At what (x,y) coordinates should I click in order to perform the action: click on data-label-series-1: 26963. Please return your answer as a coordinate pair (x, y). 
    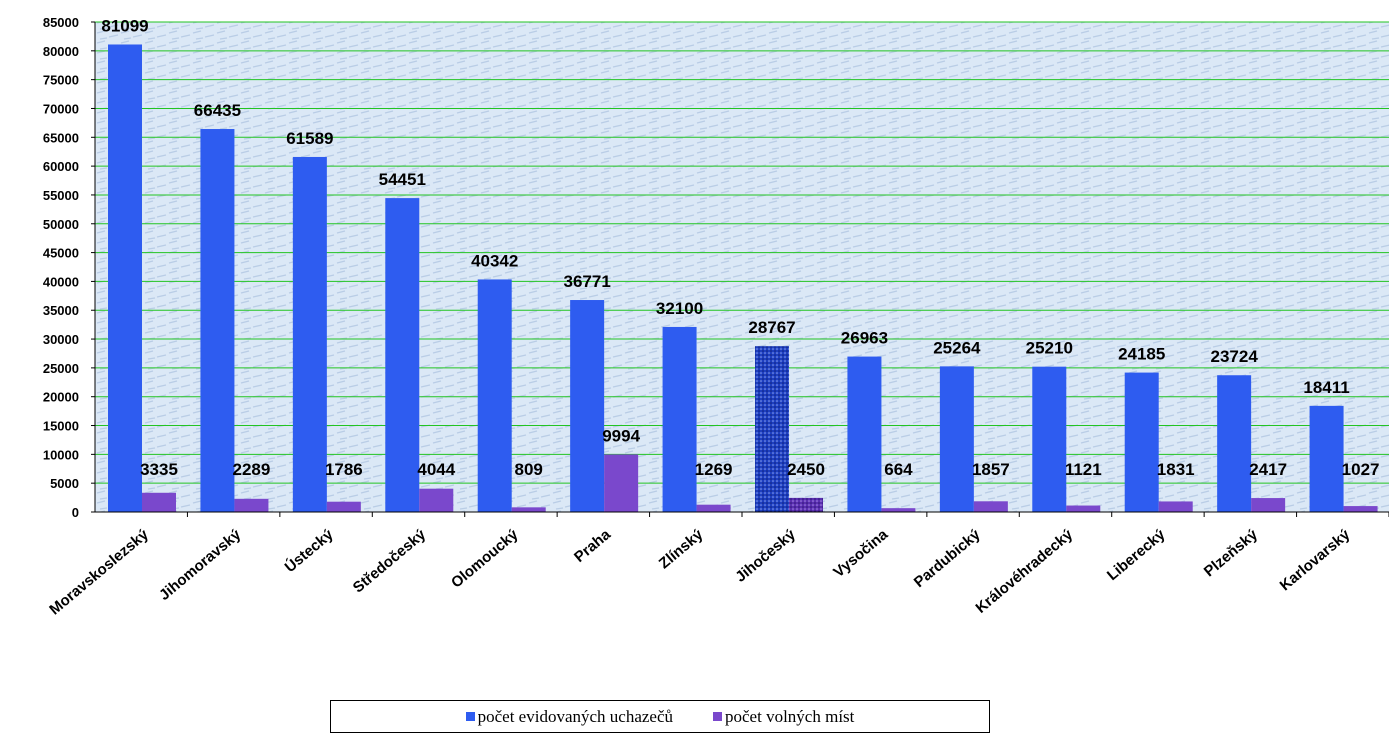
    Looking at the image, I should click on (864, 338).